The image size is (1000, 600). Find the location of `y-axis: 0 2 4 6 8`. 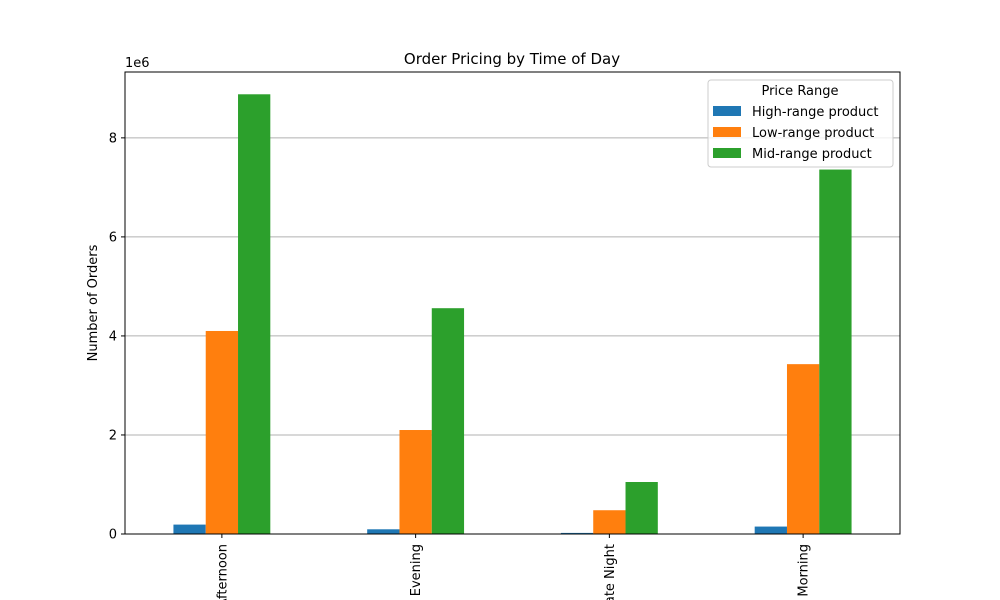

y-axis: 0 2 4 6 8 is located at coordinates (117, 337).